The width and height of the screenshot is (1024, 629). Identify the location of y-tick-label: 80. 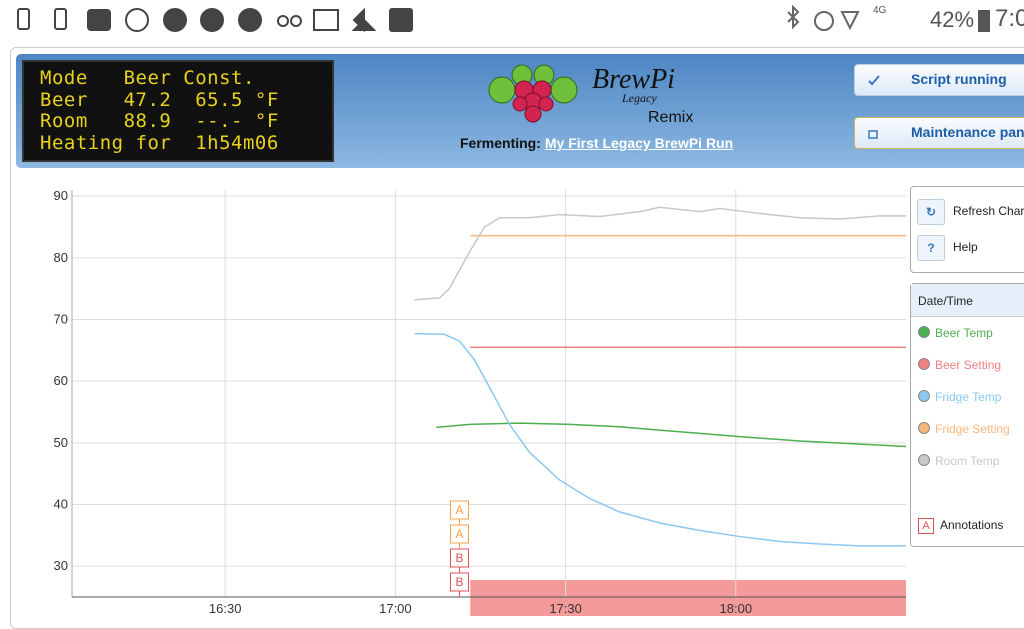
(61, 257).